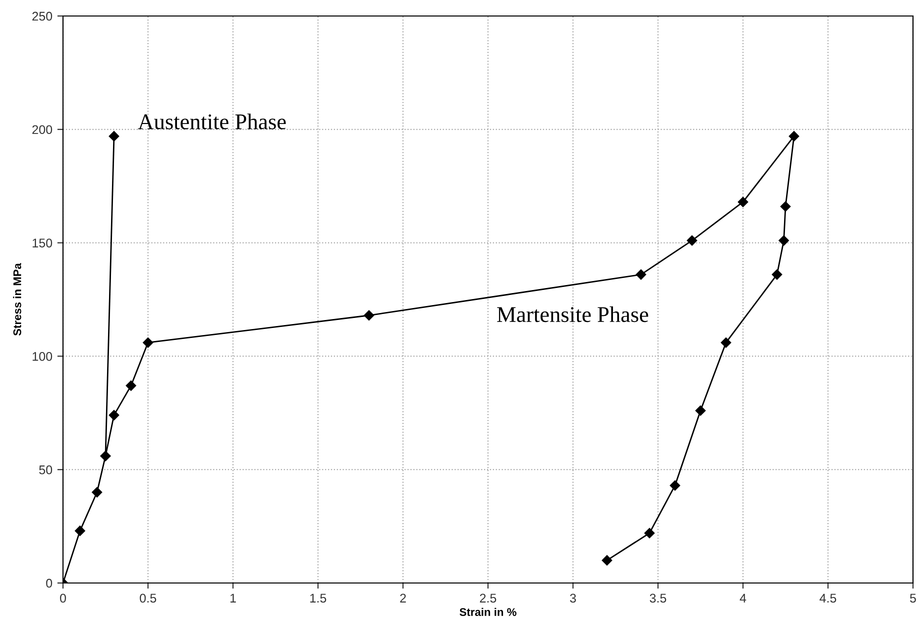 The height and width of the screenshot is (623, 920). I want to click on y-tick-label: 100, so click(42, 356).